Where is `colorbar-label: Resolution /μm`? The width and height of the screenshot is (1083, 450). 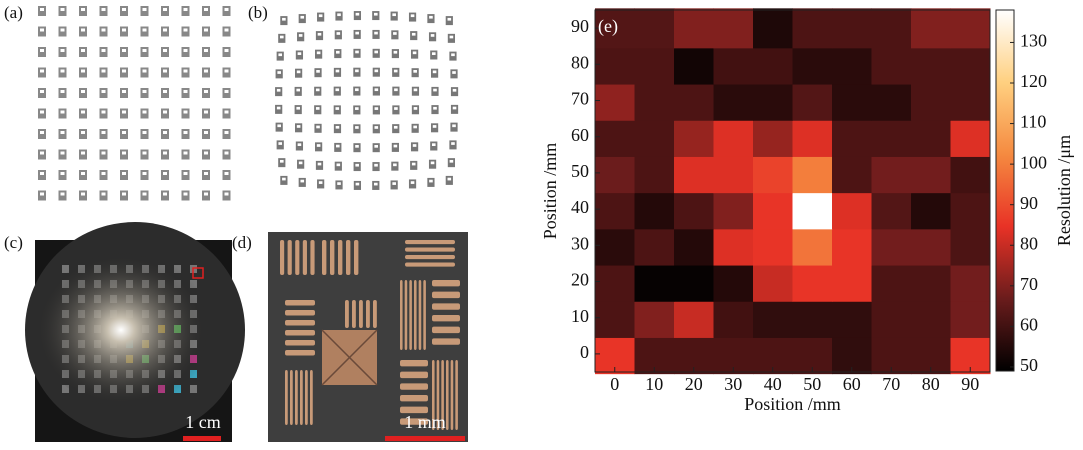 colorbar-label: Resolution /μm is located at coordinates (1064, 190).